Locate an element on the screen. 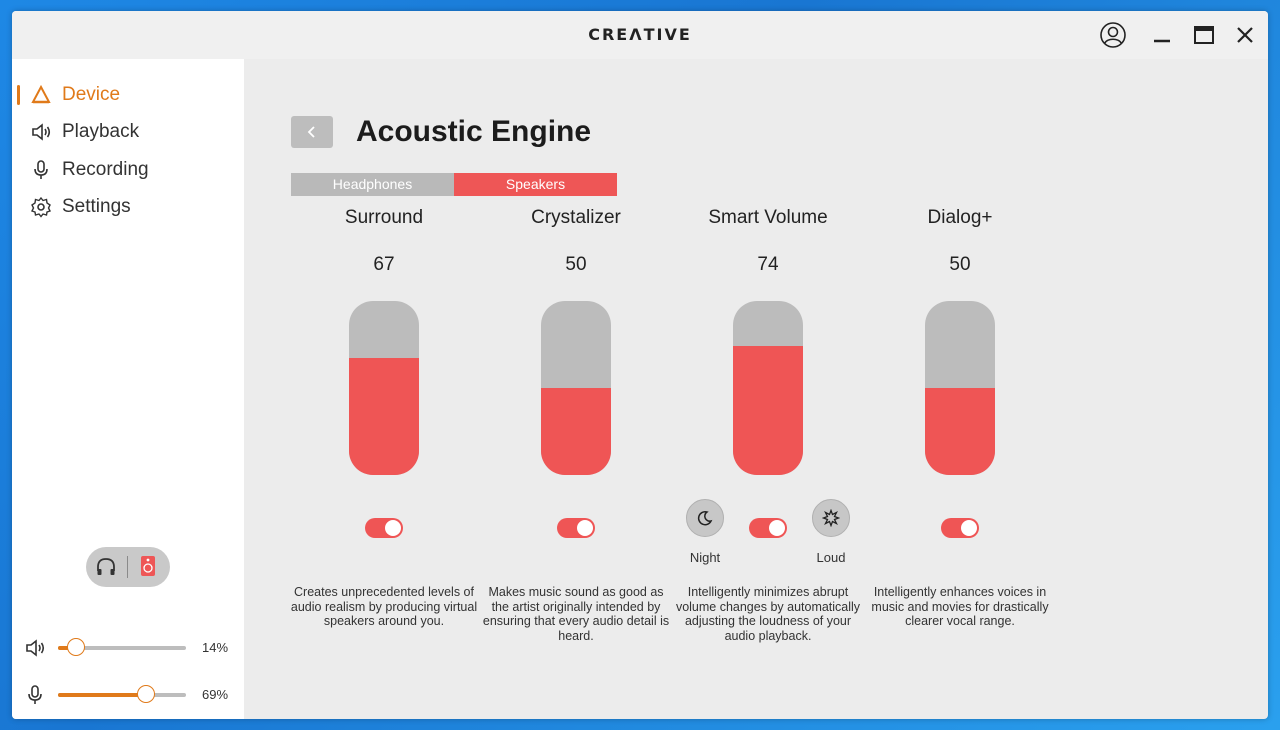 This screenshot has width=1280, height=730. sidebar-item-label: Settings is located at coordinates (96, 206).